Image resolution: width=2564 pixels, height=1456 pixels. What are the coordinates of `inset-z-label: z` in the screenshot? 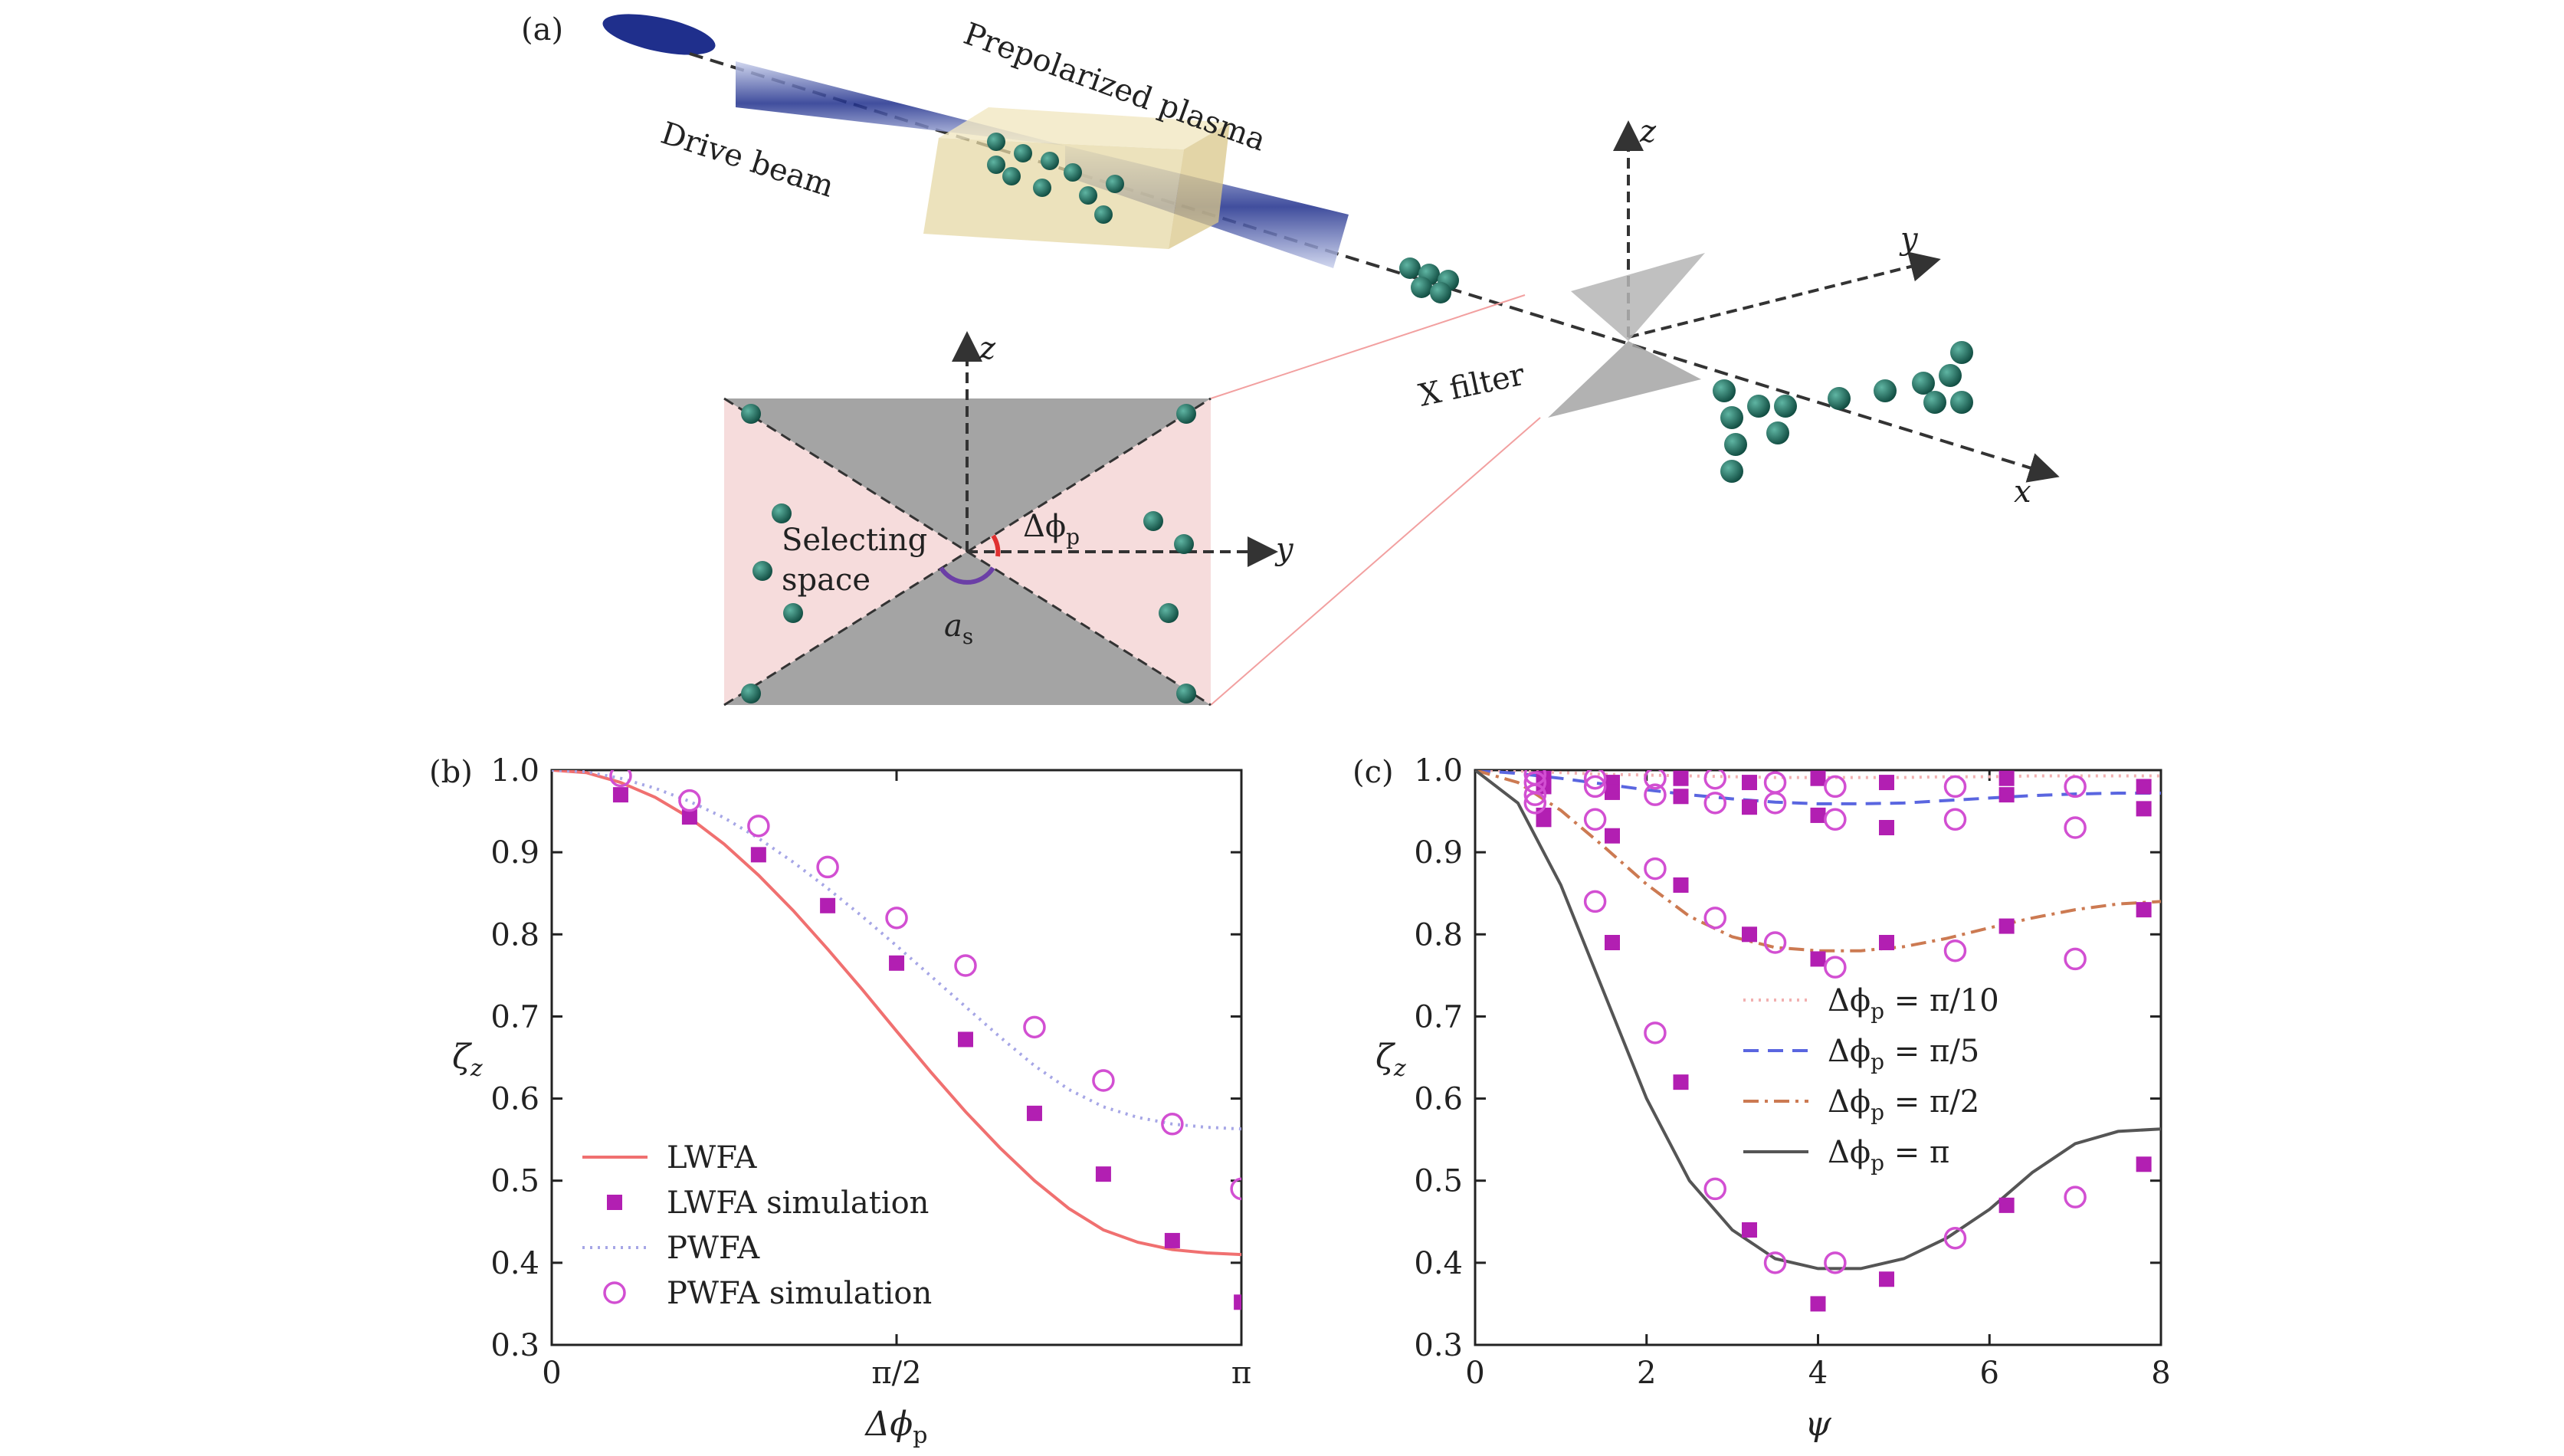 It's located at (987, 348).